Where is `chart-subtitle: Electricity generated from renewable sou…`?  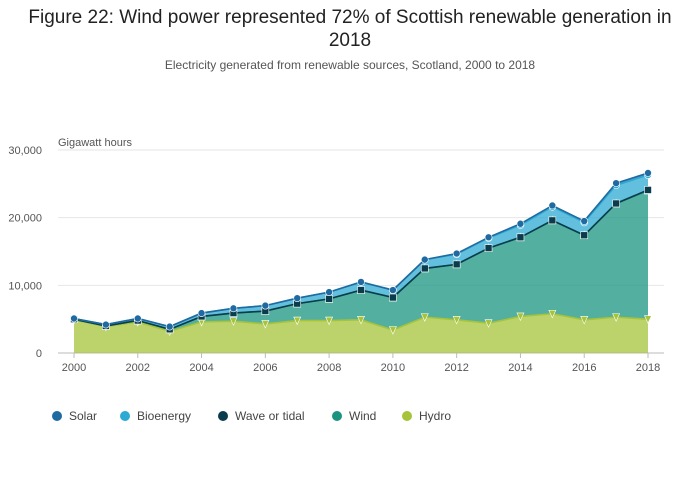
chart-subtitle: Electricity generated from renewable sou… is located at coordinates (350, 65).